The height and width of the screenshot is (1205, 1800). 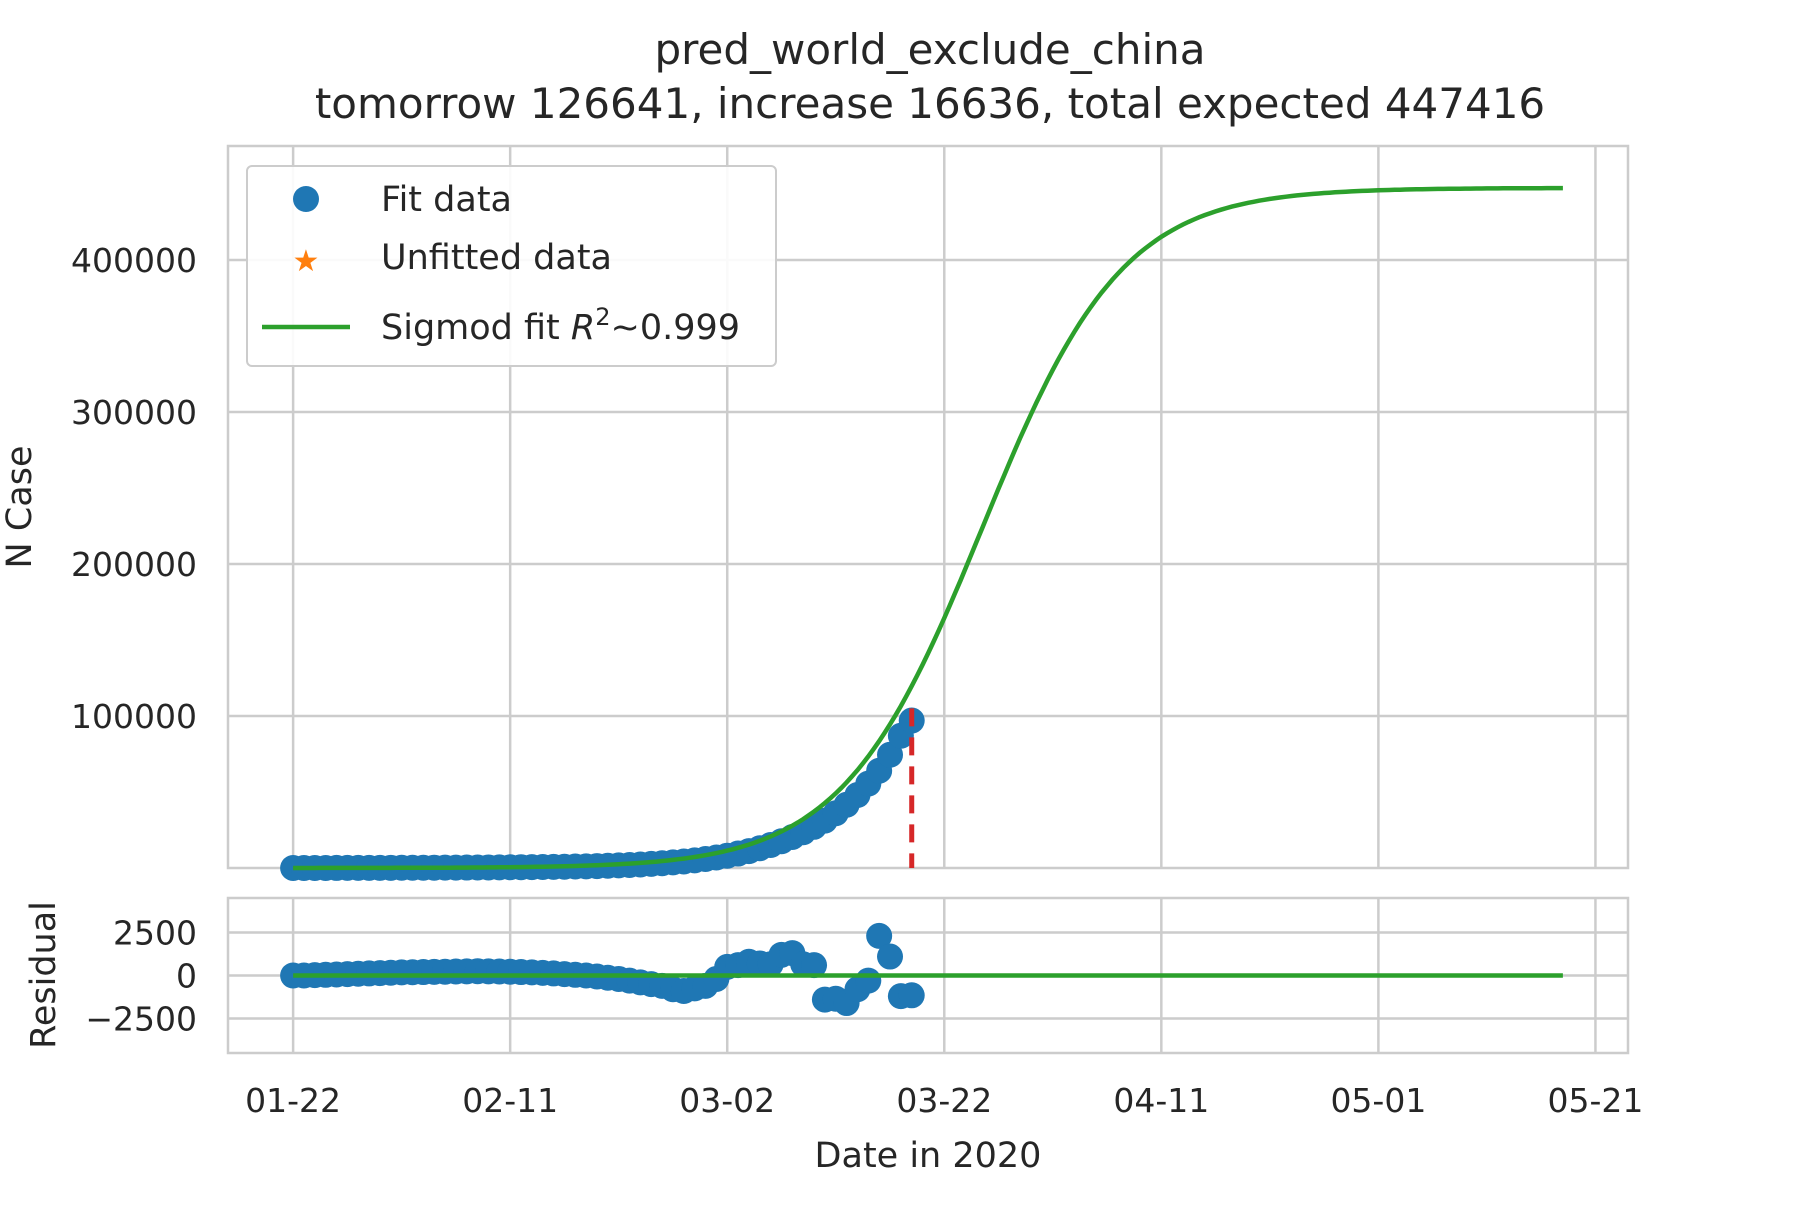 I want to click on legend-marker-unfitted-data: ★, so click(x=306, y=261).